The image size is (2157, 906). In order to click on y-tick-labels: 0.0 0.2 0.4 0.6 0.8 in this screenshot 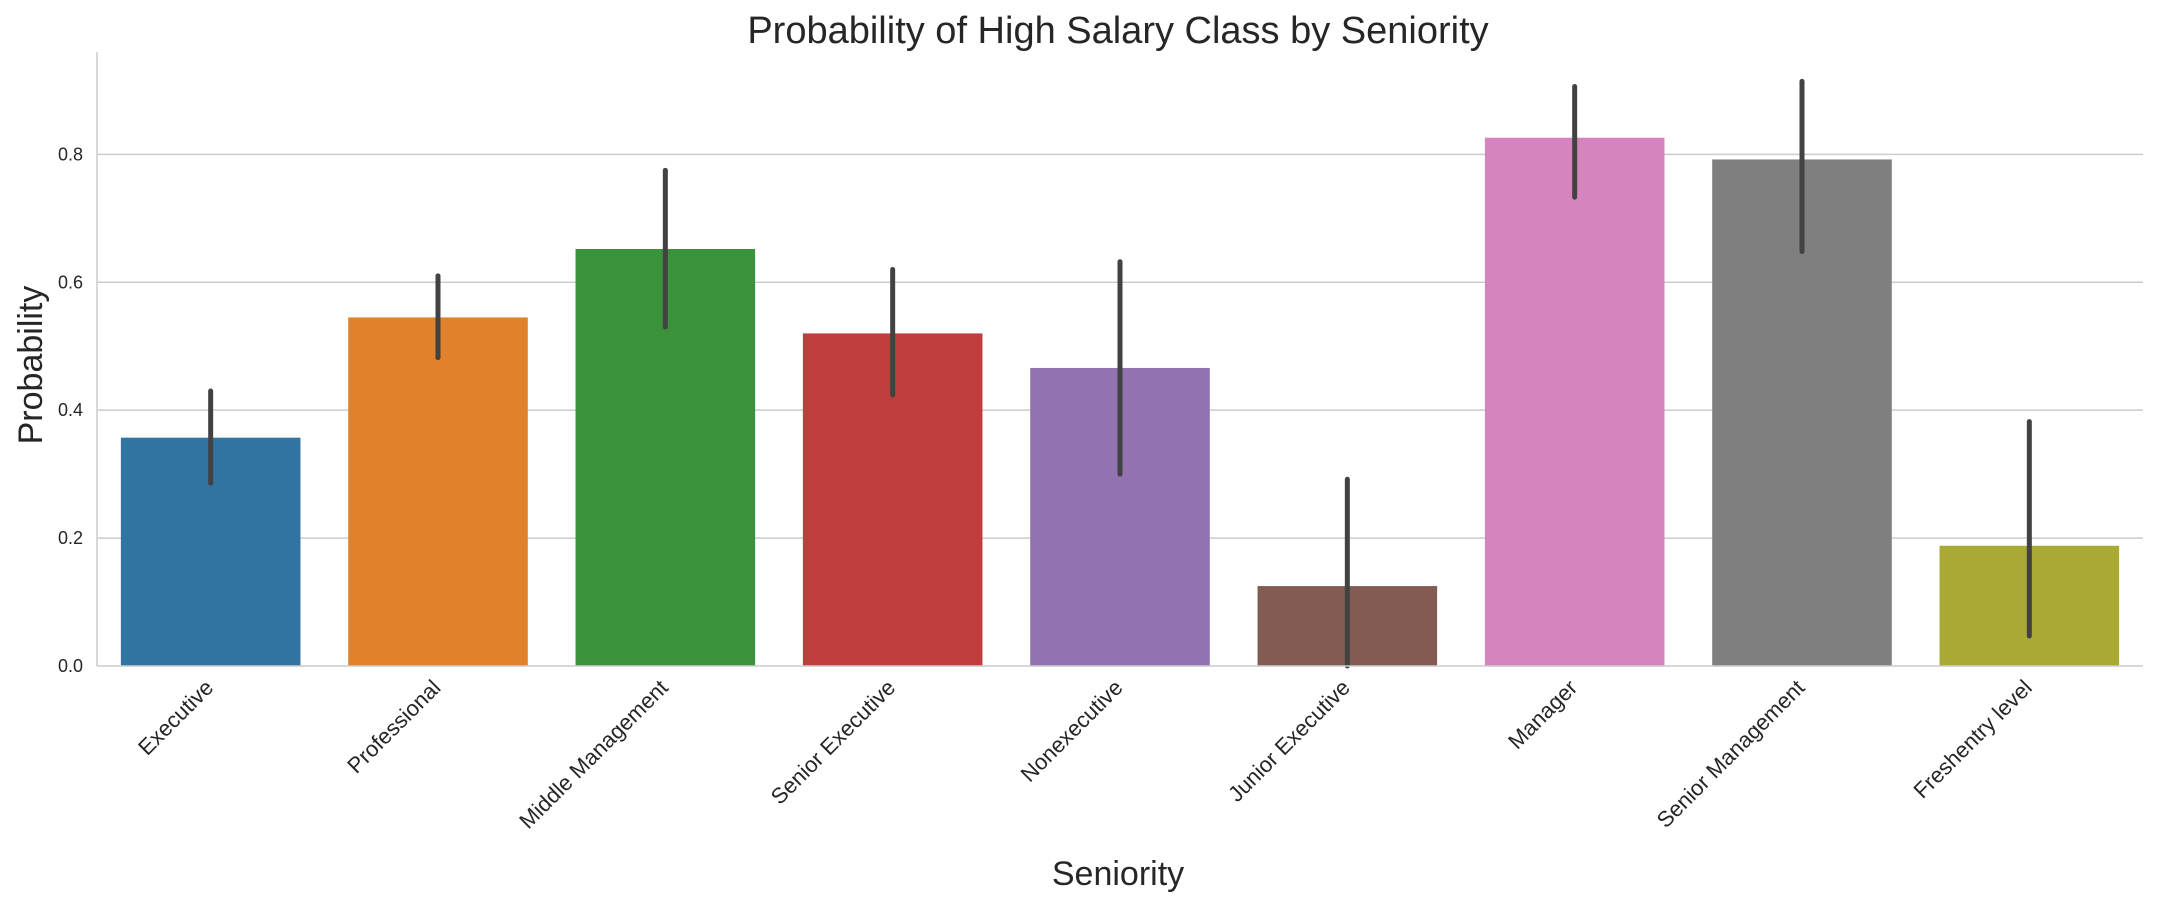, I will do `click(70, 410)`.